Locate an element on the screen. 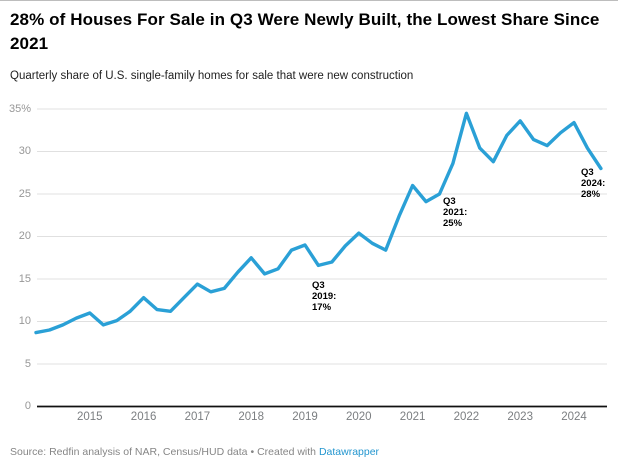 The height and width of the screenshot is (467, 618). x-tick-label: 2018 is located at coordinates (251, 417).